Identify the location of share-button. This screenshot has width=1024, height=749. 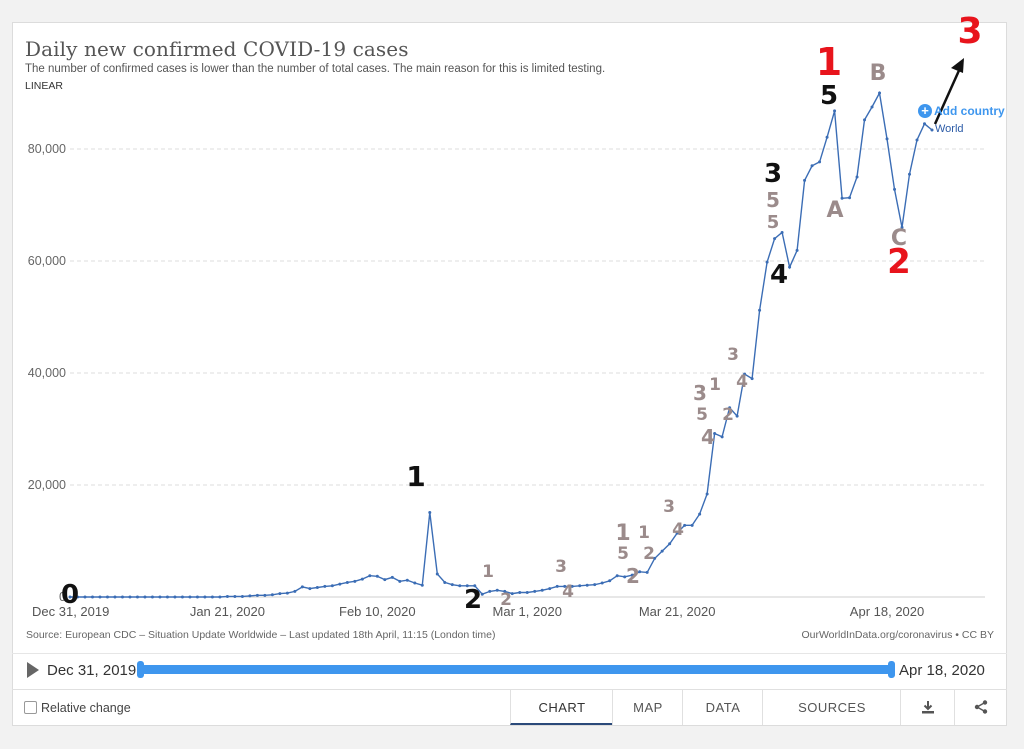
(980, 707).